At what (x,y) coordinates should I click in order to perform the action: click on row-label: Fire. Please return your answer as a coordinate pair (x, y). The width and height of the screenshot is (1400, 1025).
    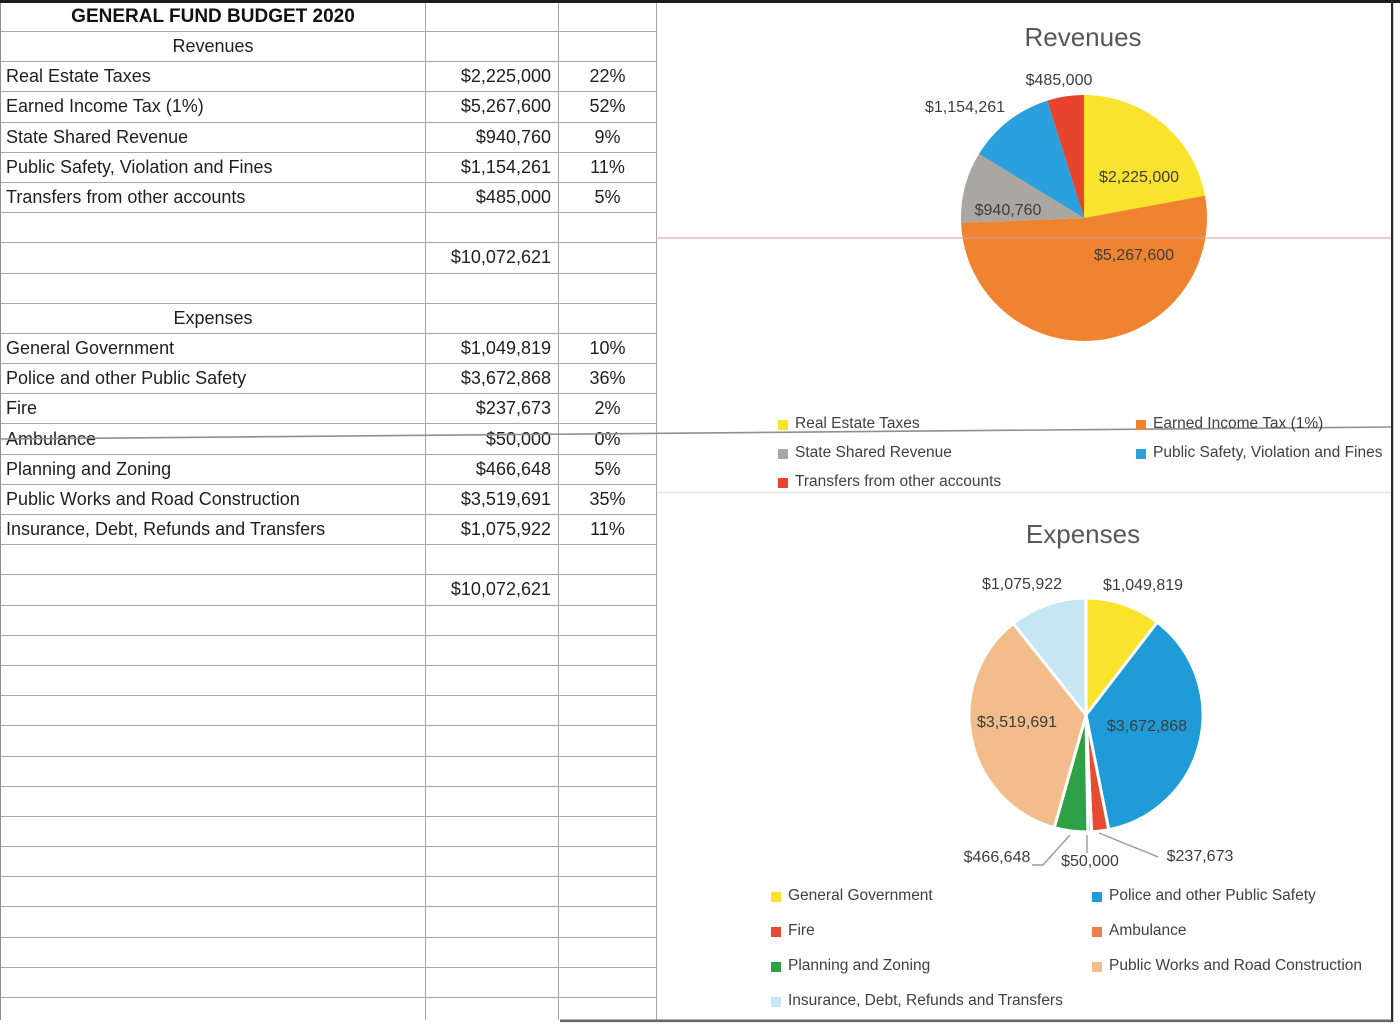
    Looking at the image, I should click on (213, 409).